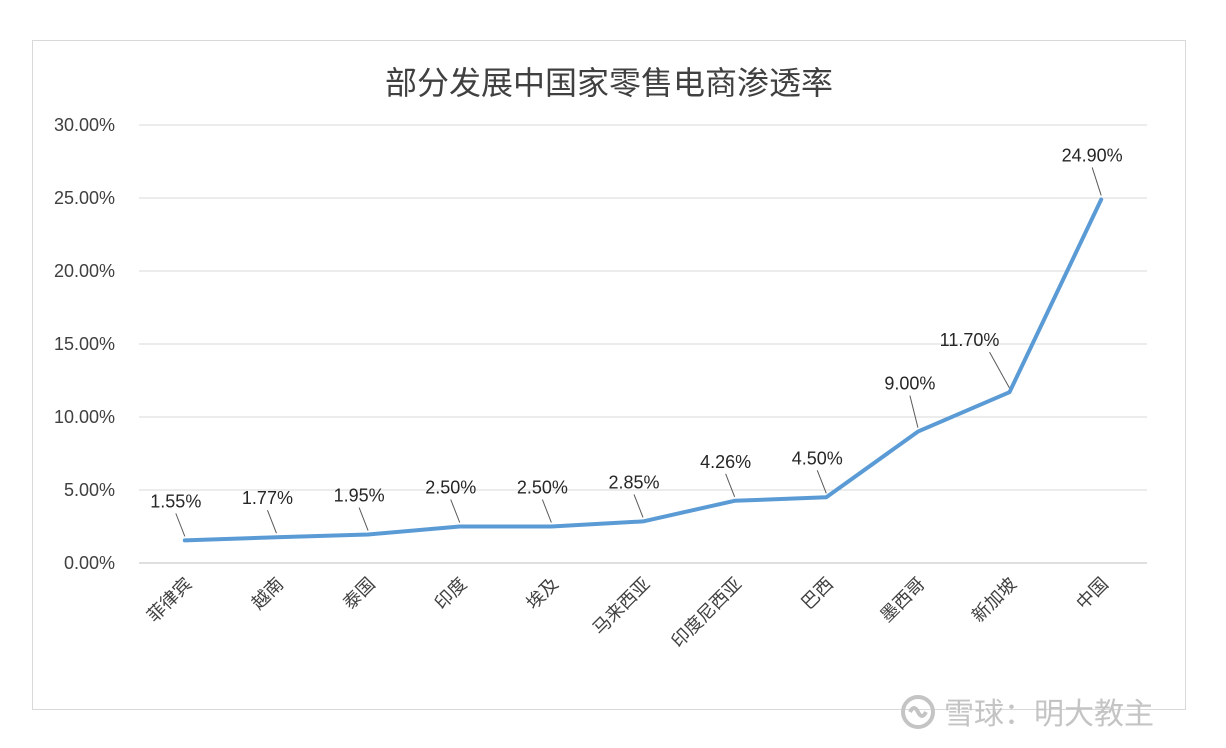 The width and height of the screenshot is (1226, 748). Describe the element at coordinates (175, 501) in the screenshot. I see `data-label: 1.55%` at that location.